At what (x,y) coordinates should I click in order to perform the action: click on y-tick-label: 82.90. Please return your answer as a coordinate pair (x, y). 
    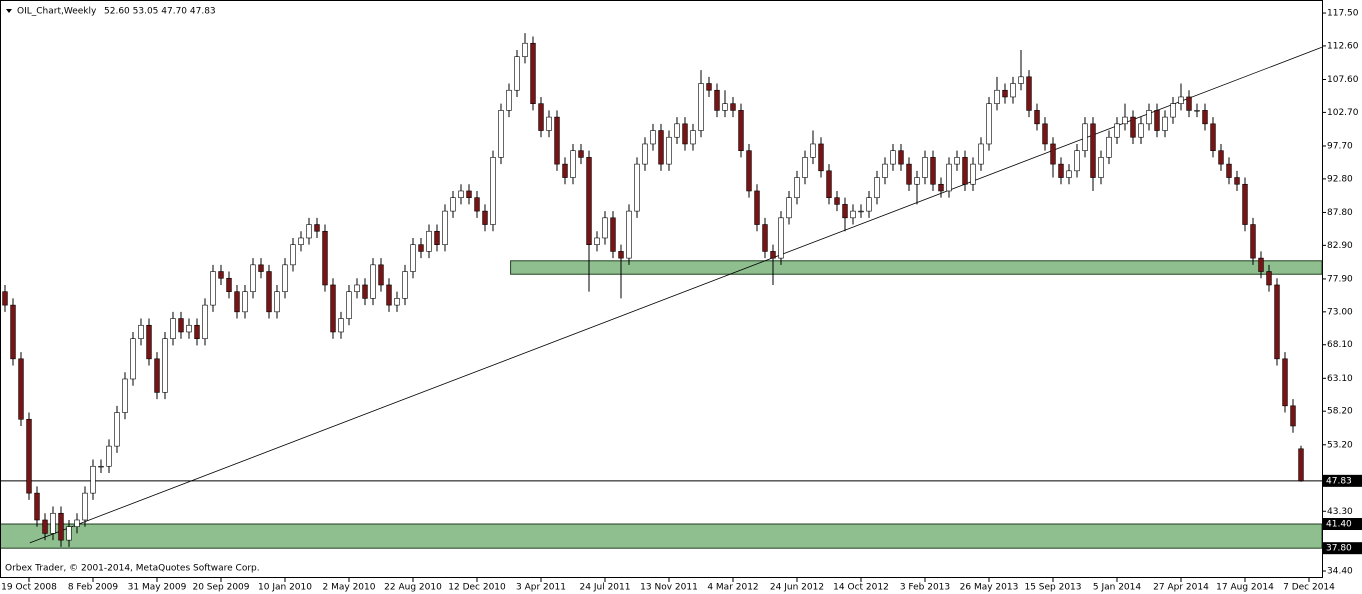
    Looking at the image, I should click on (1340, 246).